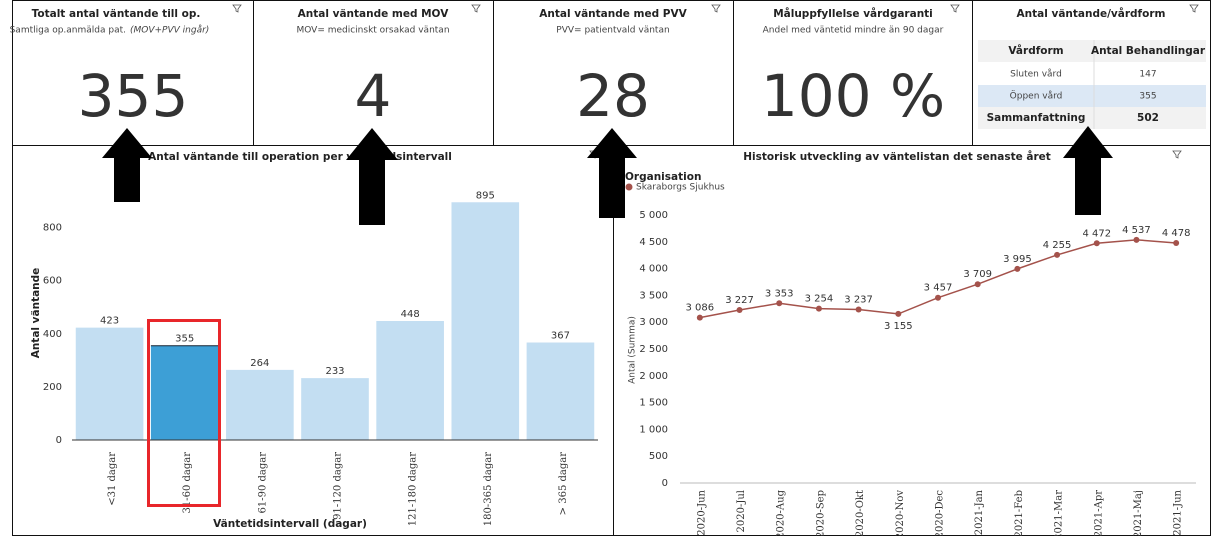 The width and height of the screenshot is (1213, 536). I want to click on y-tick-label: 5 000, so click(653, 215).